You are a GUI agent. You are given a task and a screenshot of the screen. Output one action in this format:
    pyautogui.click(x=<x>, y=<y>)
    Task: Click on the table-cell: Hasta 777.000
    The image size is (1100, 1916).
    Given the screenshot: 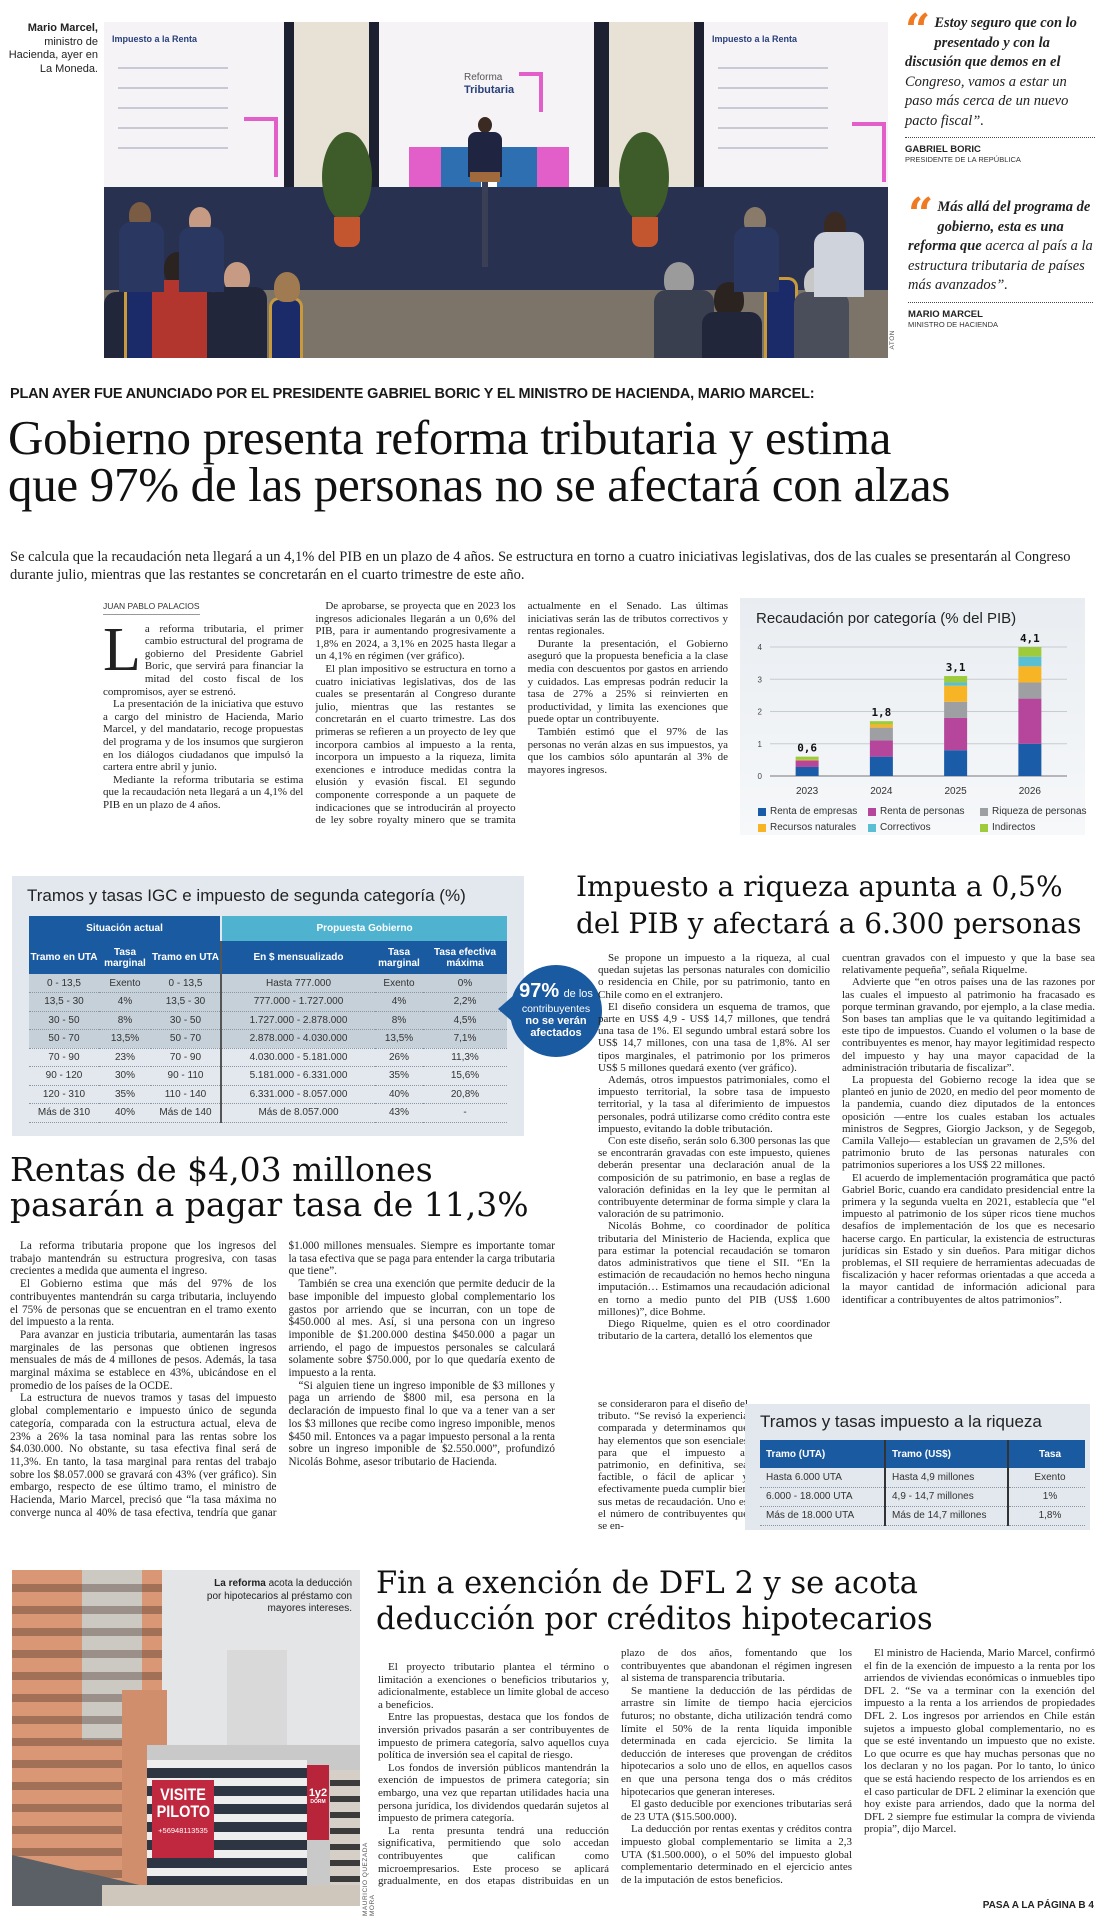 What is the action you would take?
    pyautogui.click(x=297, y=983)
    